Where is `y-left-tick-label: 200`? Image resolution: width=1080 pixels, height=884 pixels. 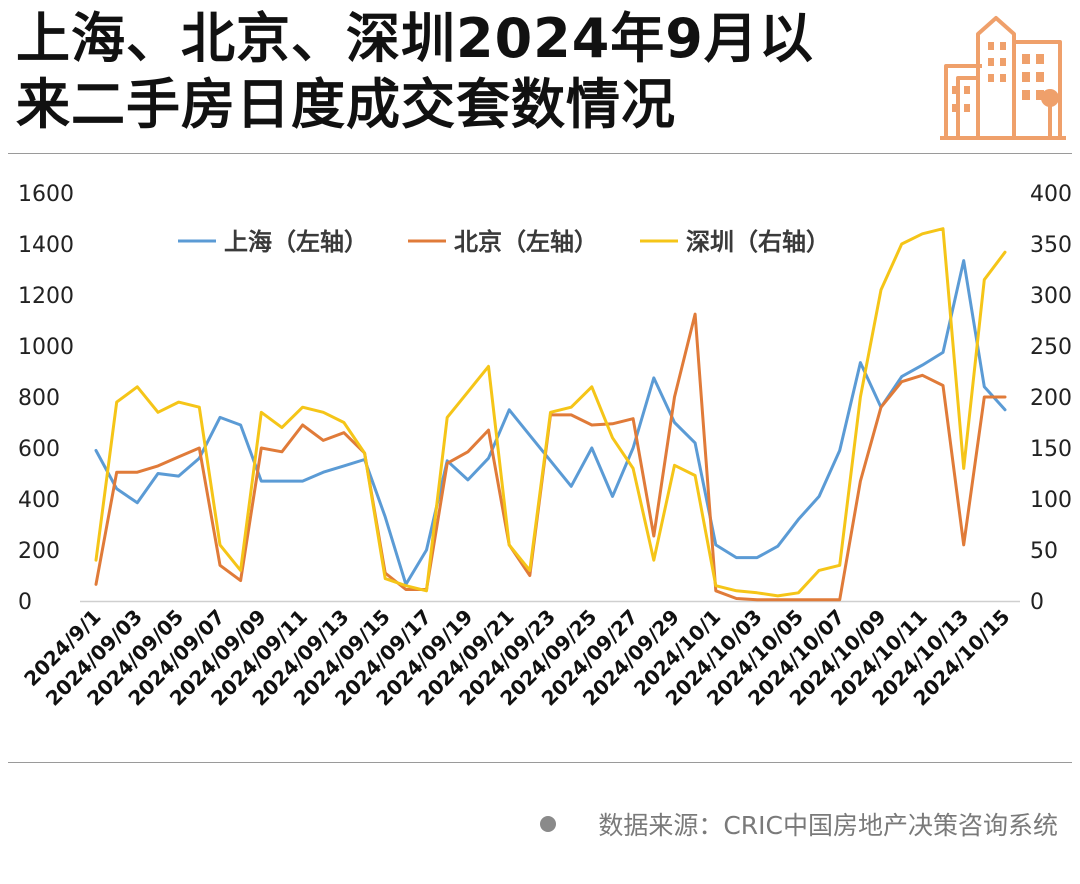
y-left-tick-label: 200 is located at coordinates (39, 551).